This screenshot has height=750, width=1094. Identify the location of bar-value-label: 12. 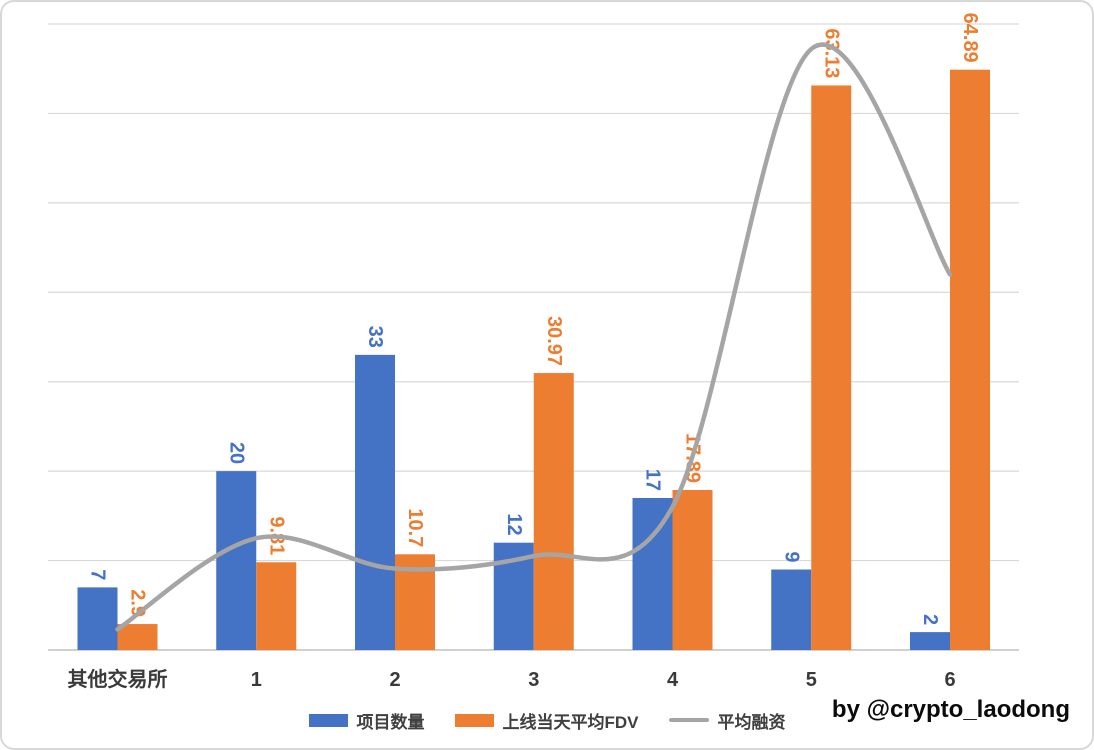
(514, 524).